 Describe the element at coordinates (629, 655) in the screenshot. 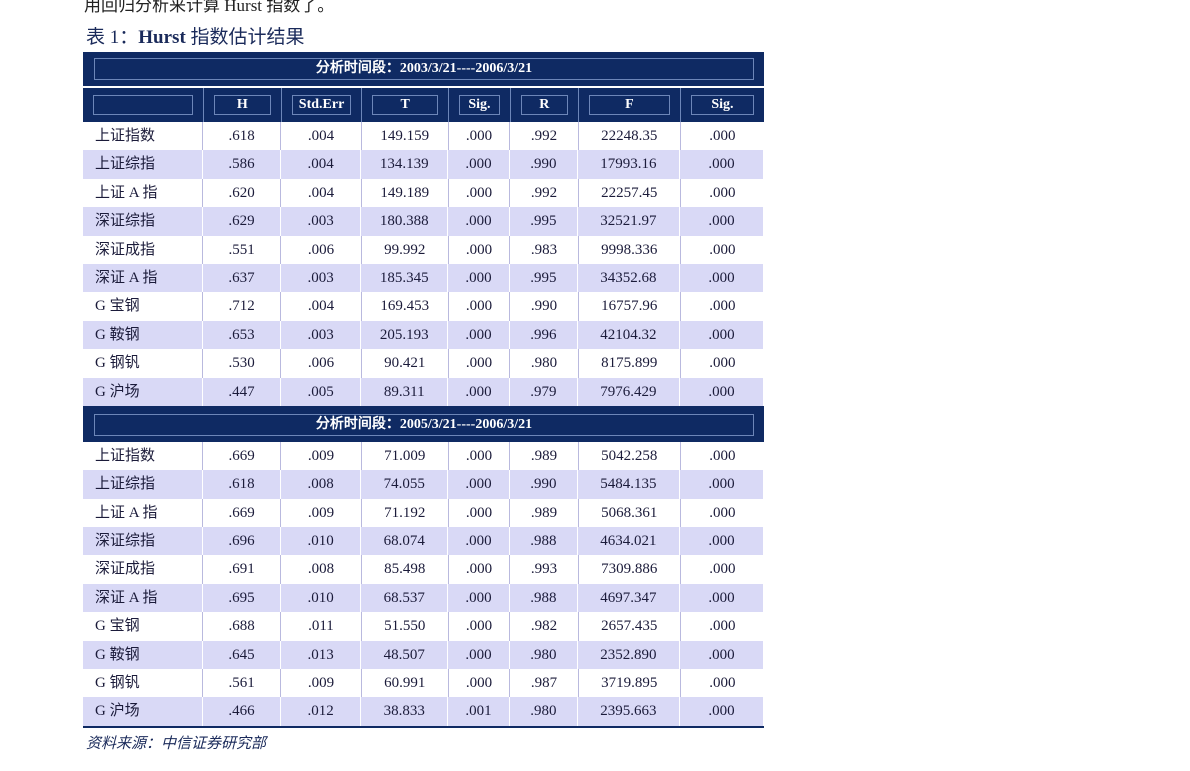

I see `value-cell: 2352.890` at that location.